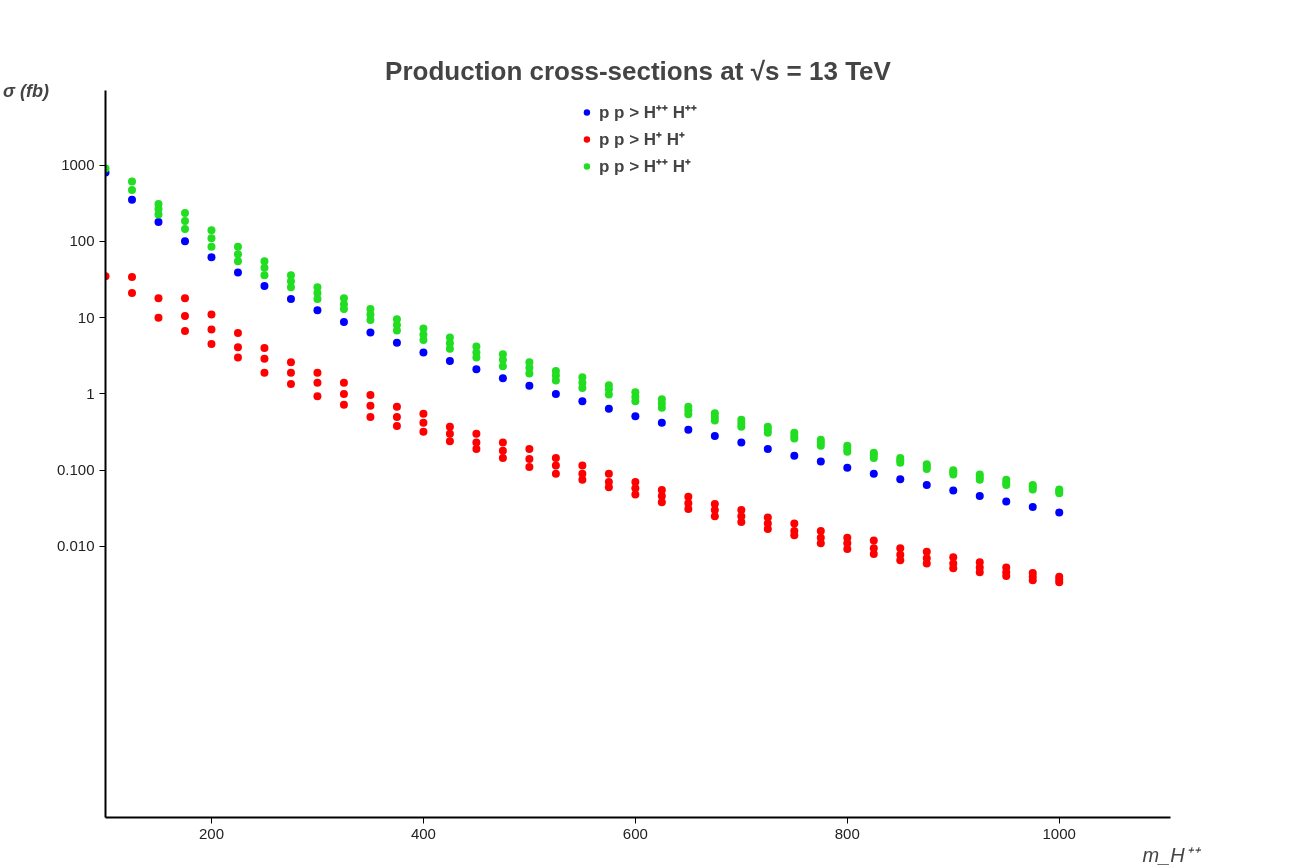 This screenshot has width=1313, height=868. I want to click on chart-title: Production cross‑sections at √s = 13 TeV, so click(638, 70).